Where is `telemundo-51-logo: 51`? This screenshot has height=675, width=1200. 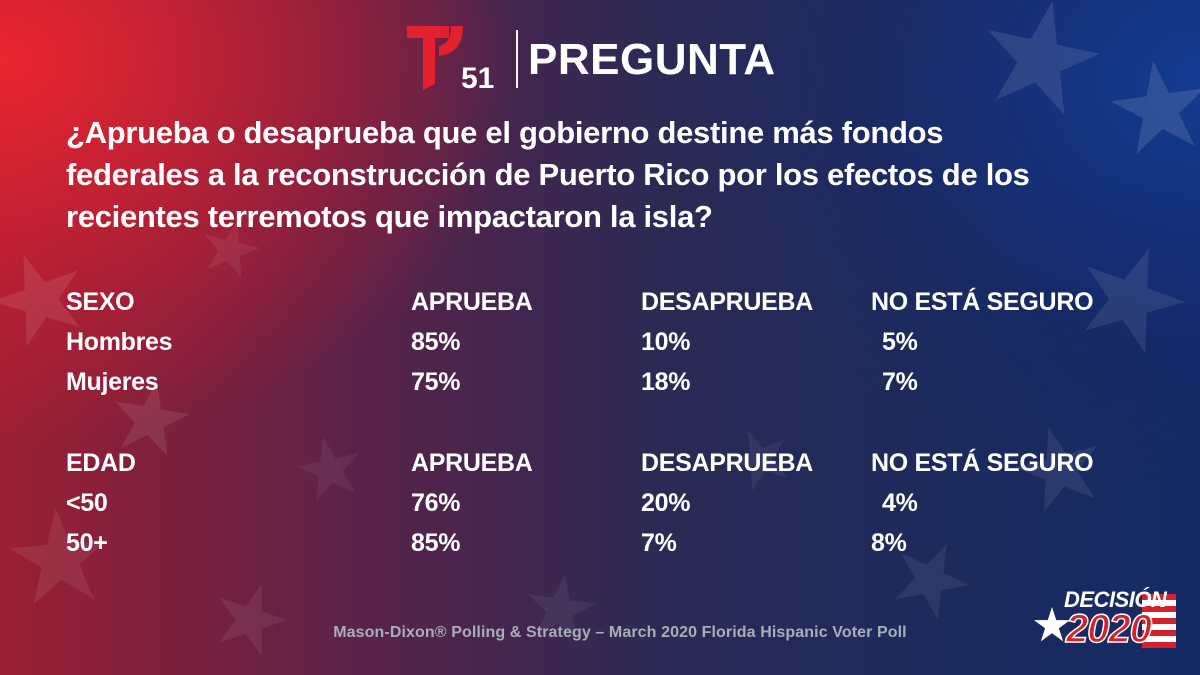 telemundo-51-logo: 51 is located at coordinates (460, 59).